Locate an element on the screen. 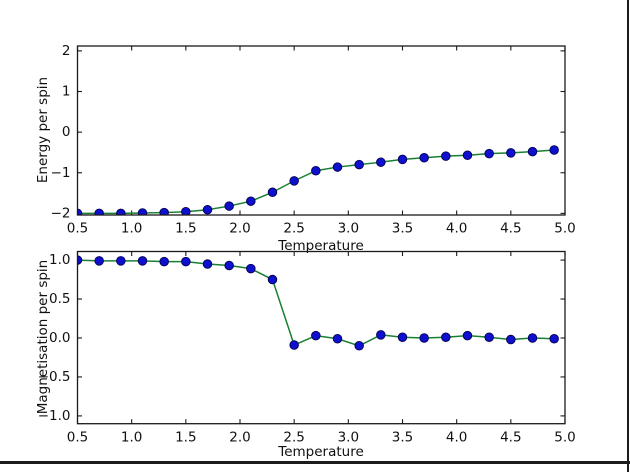 This screenshot has height=472, width=630. window-edge-bottom is located at coordinates (315, 462).